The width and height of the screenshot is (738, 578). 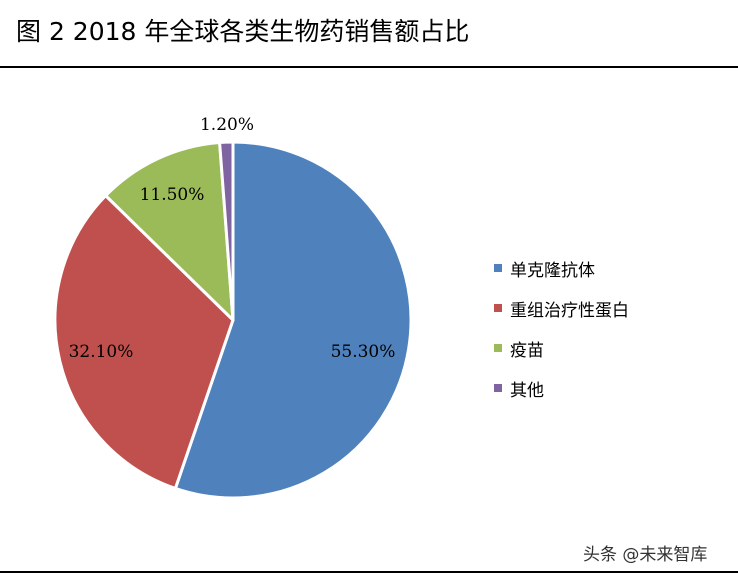 I want to click on top-rule, so click(x=369, y=67).